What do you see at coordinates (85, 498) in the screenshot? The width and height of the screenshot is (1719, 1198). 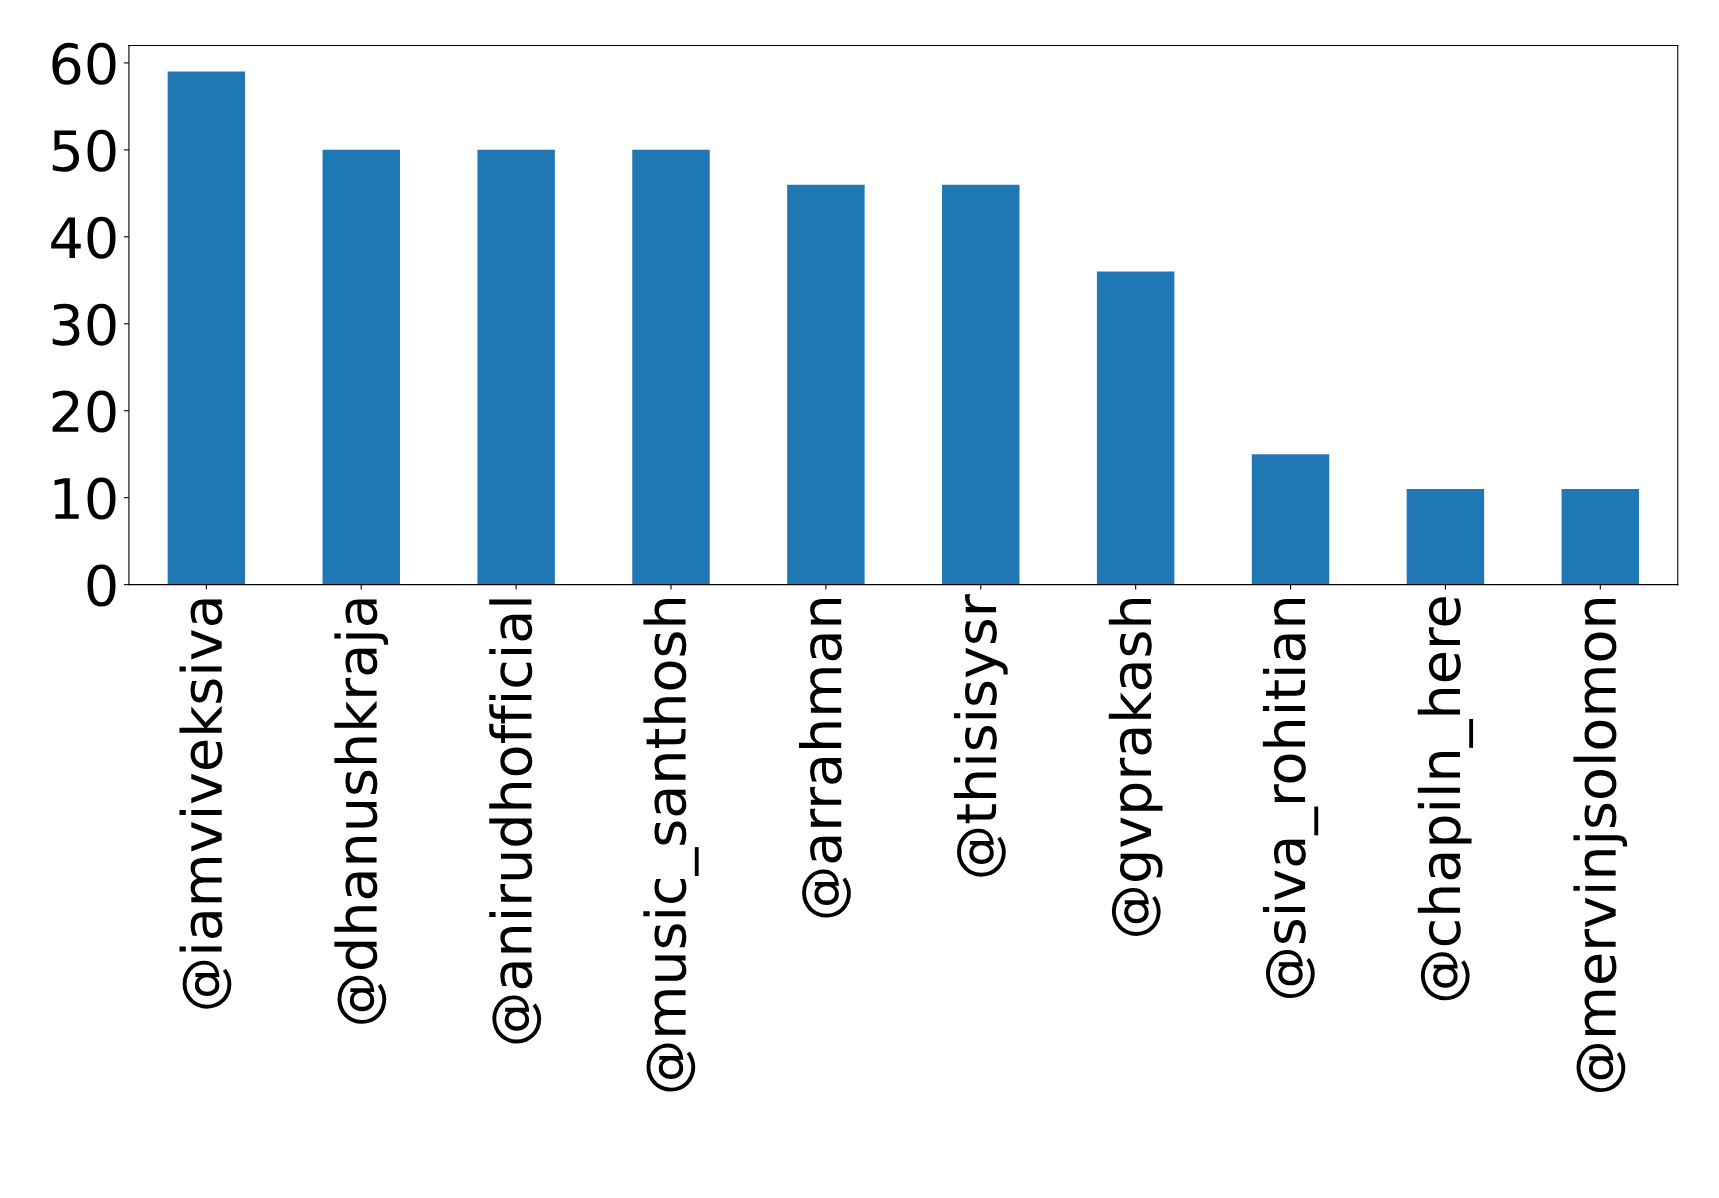 I see `y-tick-label: 10` at bounding box center [85, 498].